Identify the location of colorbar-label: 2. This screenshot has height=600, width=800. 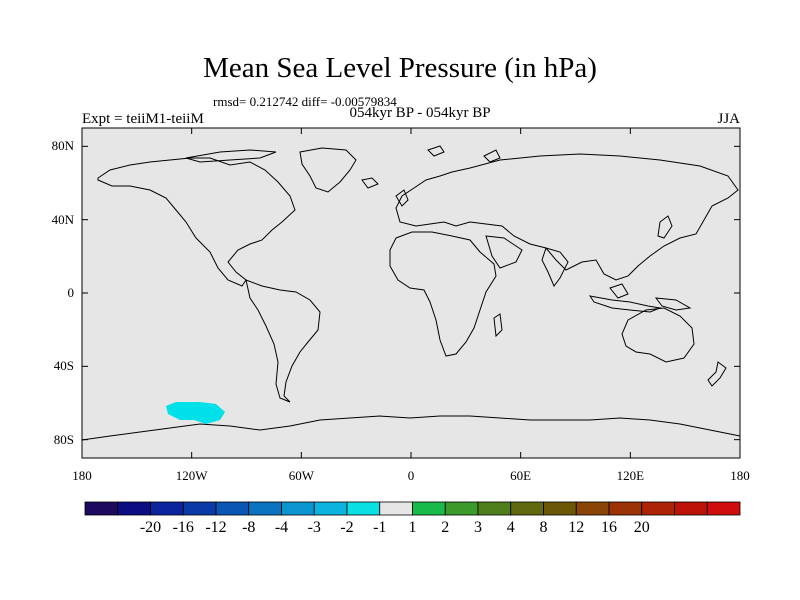
(445, 527).